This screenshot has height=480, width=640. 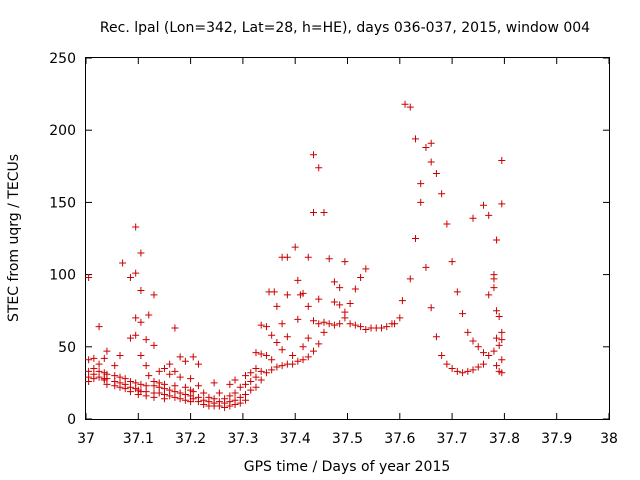 What do you see at coordinates (14, 238) in the screenshot?
I see `y-axis-label: STEC from uqrg / TECUs` at bounding box center [14, 238].